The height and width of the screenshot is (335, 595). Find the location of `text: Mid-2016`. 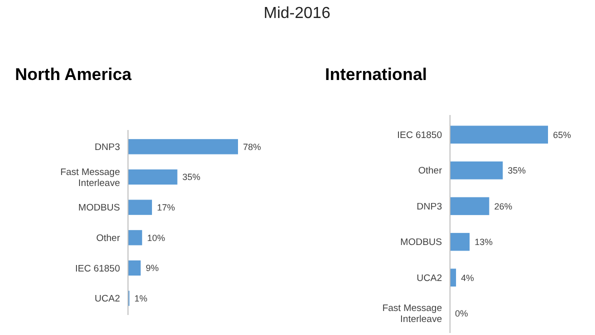

text: Mid-2016 is located at coordinates (297, 13).